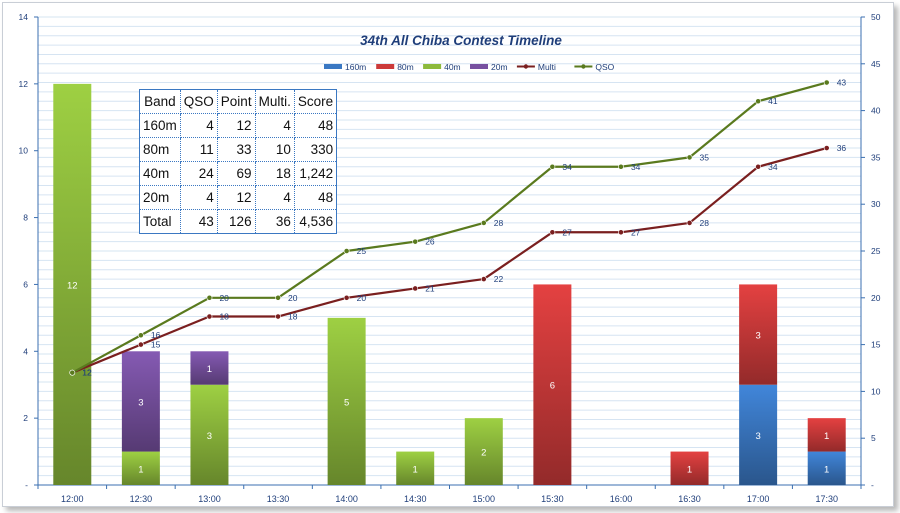 The image size is (900, 513). What do you see at coordinates (87, 373) in the screenshot?
I see `point-label-Multi: 12` at bounding box center [87, 373].